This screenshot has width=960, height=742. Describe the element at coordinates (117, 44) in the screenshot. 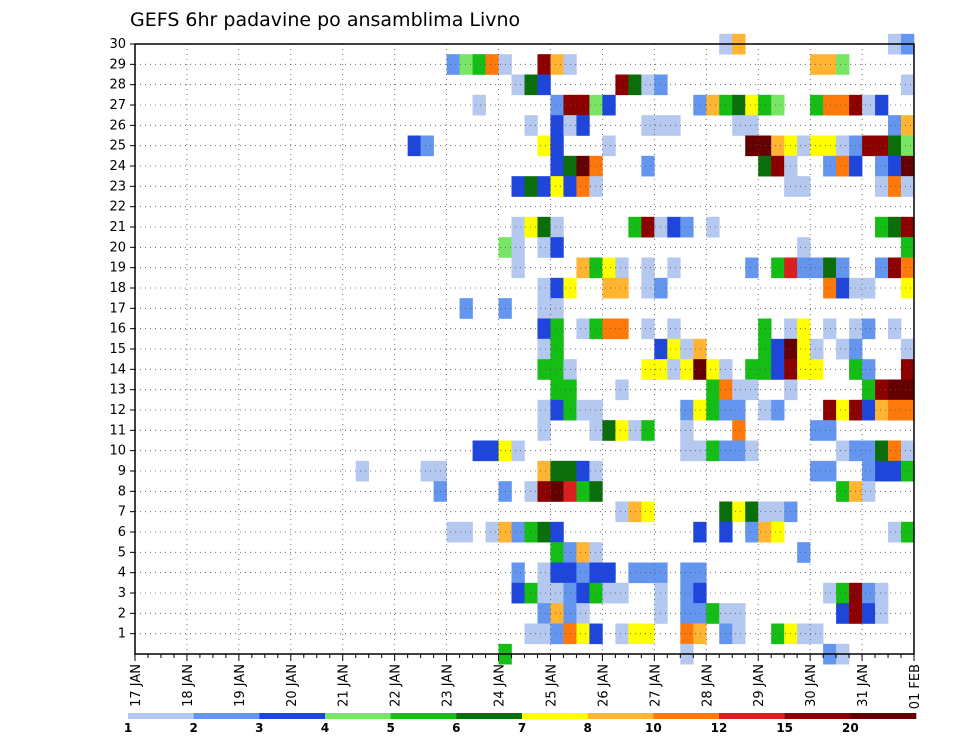

I see `y-tick-label: 30` at that location.